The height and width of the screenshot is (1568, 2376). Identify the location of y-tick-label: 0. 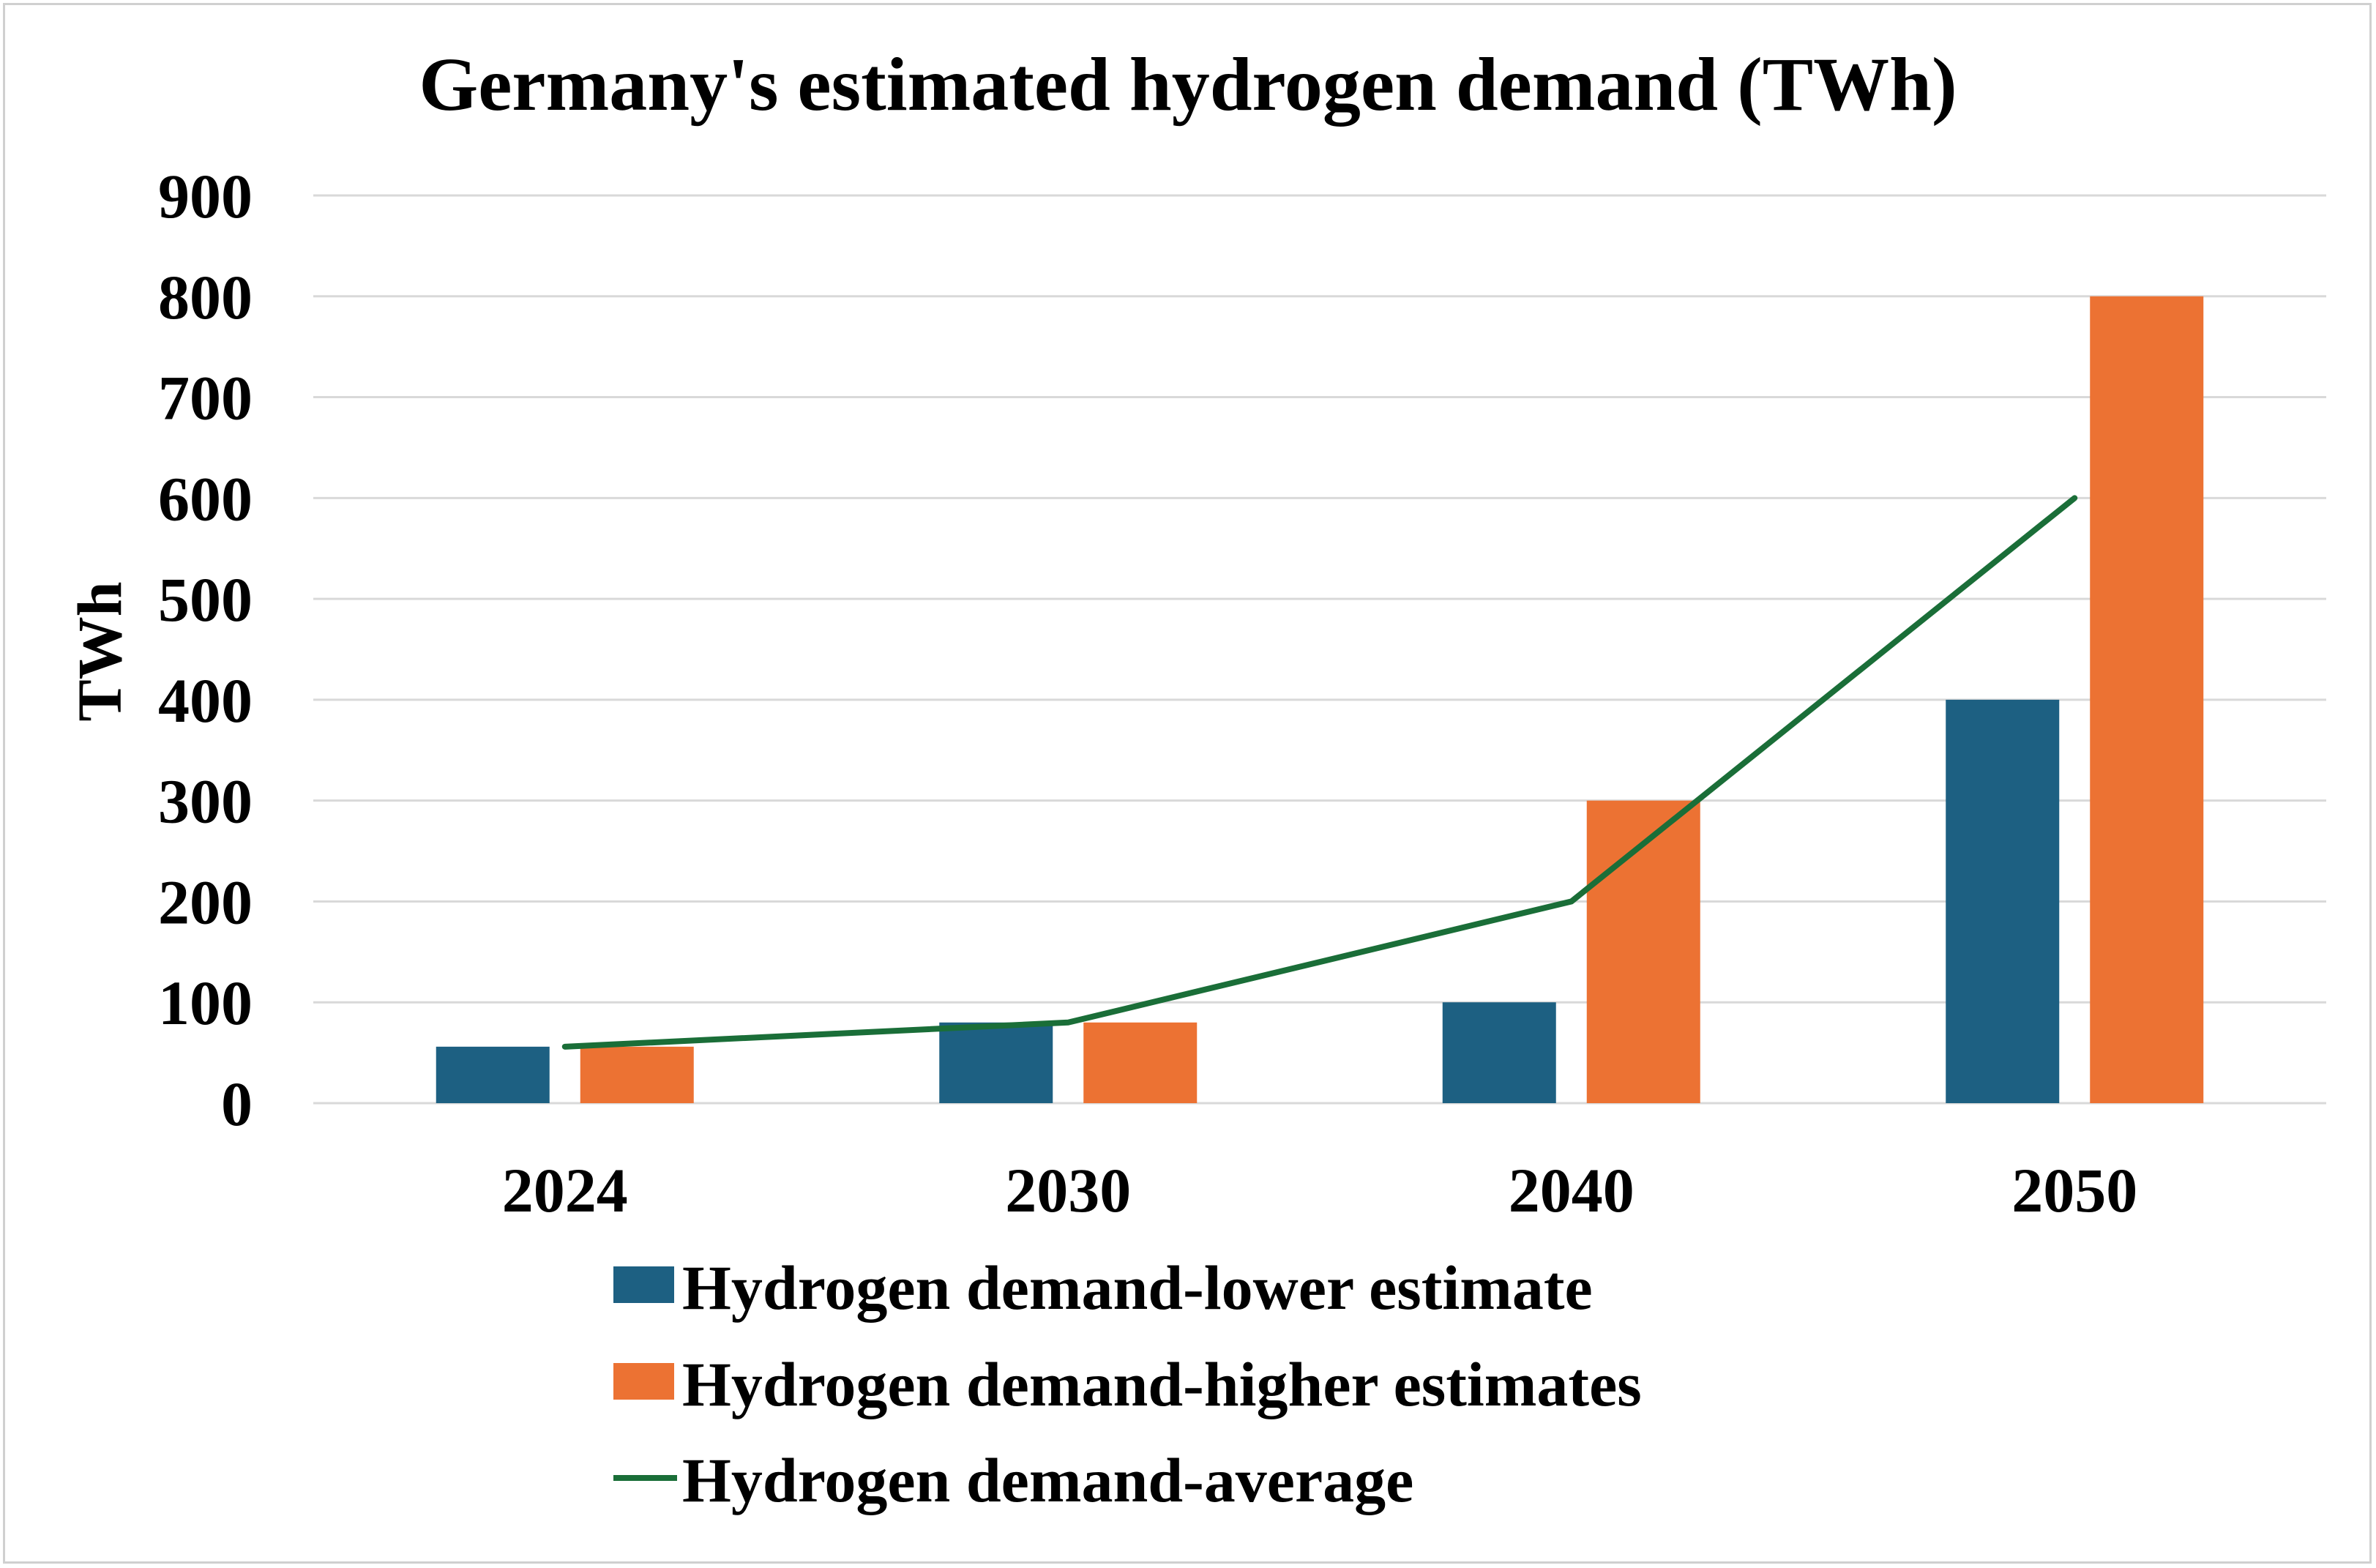
(237, 1104).